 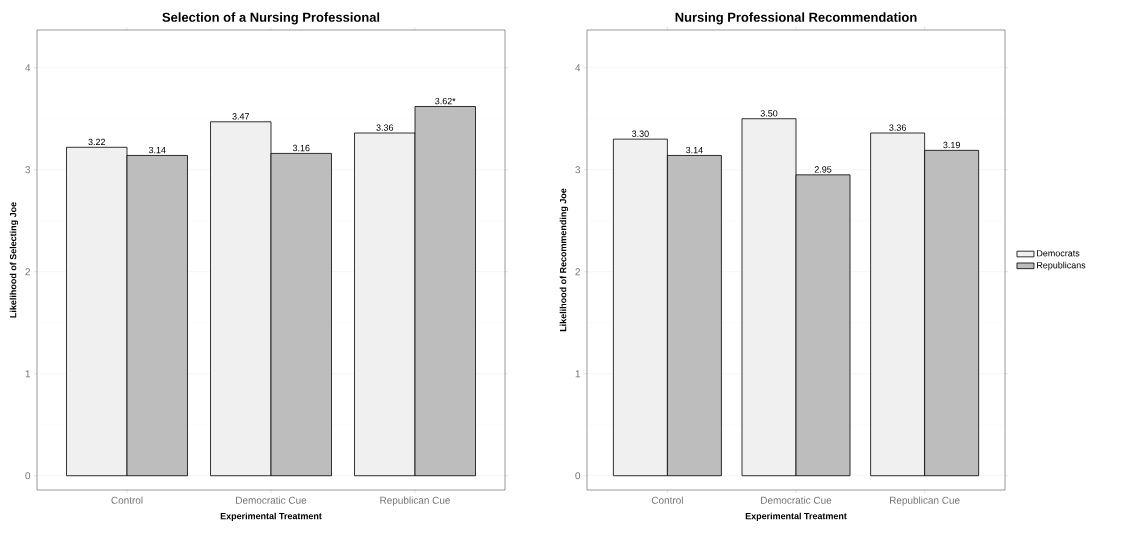 I want to click on chart-title: Selection of a Nursing Professional, so click(x=271, y=18).